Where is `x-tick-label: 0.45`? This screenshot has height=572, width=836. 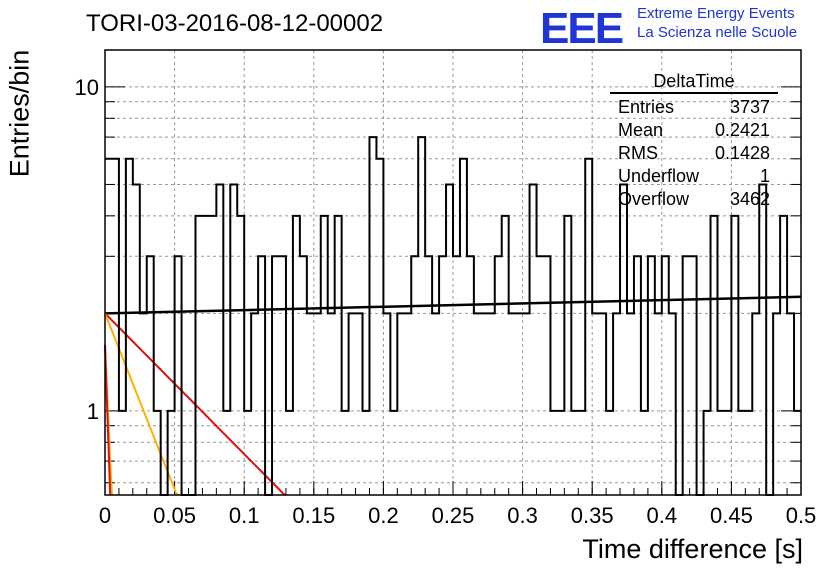 x-tick-label: 0.45 is located at coordinates (731, 515).